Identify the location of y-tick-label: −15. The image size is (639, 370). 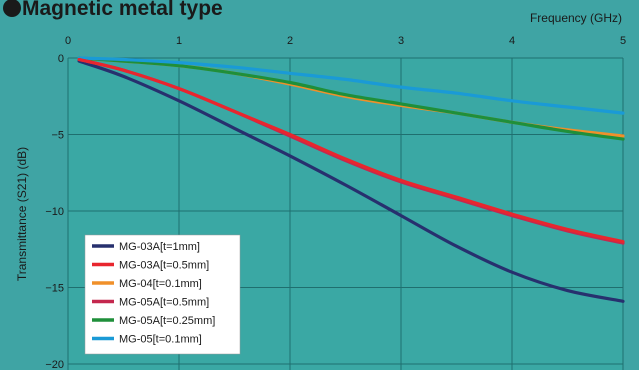
(54, 289).